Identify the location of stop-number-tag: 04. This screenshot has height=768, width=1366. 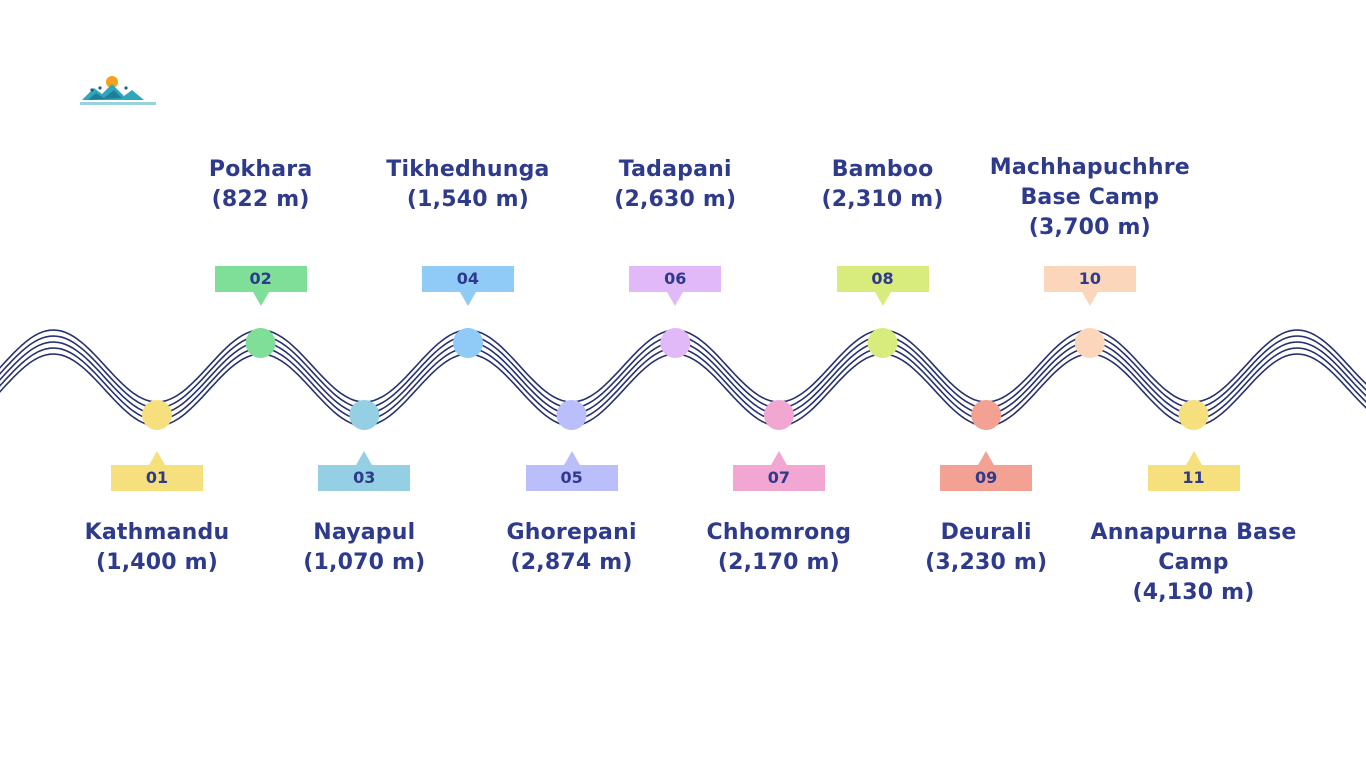
(467, 286).